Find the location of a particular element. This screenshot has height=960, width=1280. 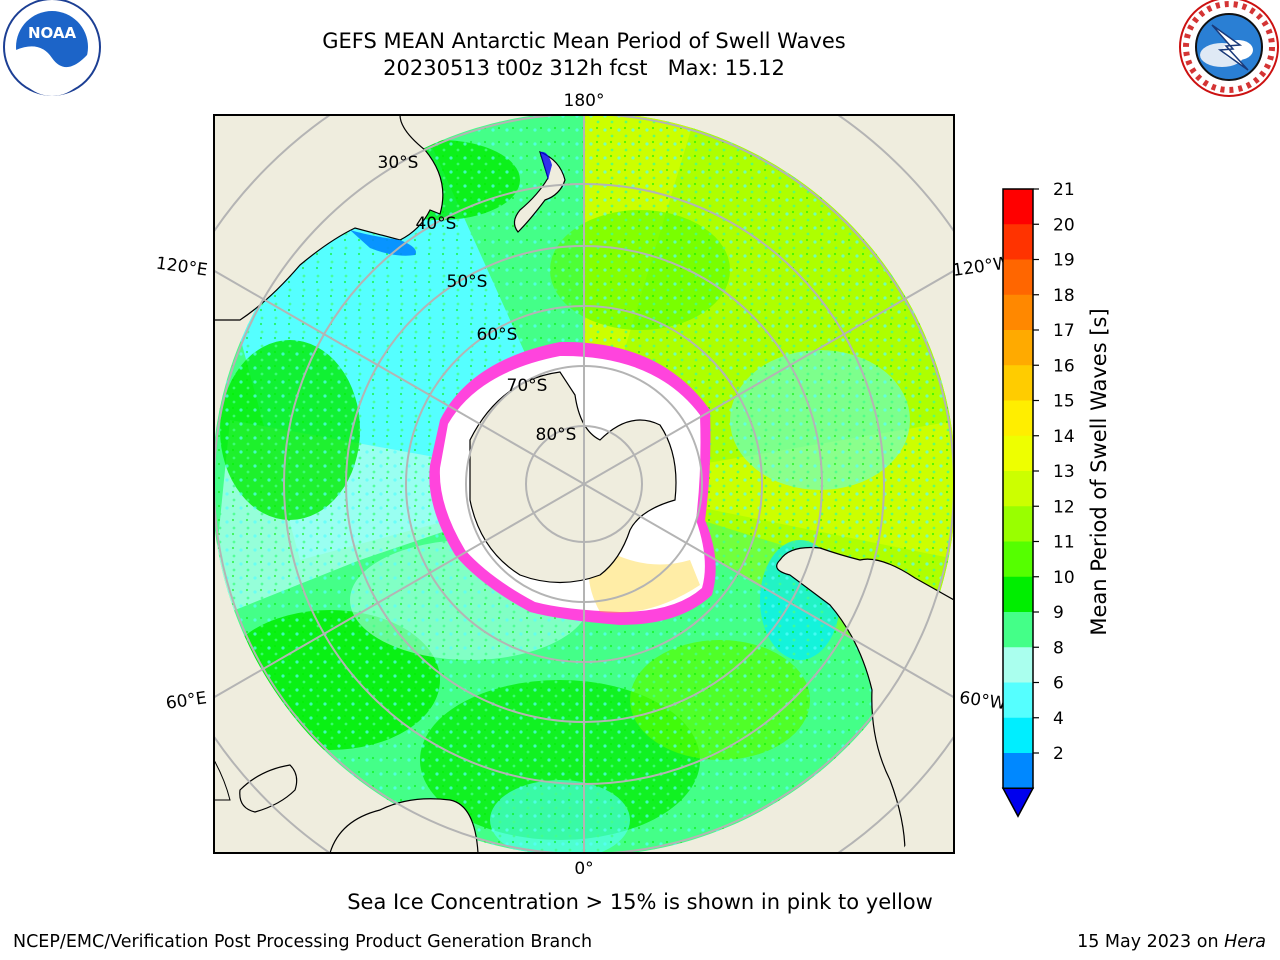

footer-host: Hera is located at coordinates (1245, 942).